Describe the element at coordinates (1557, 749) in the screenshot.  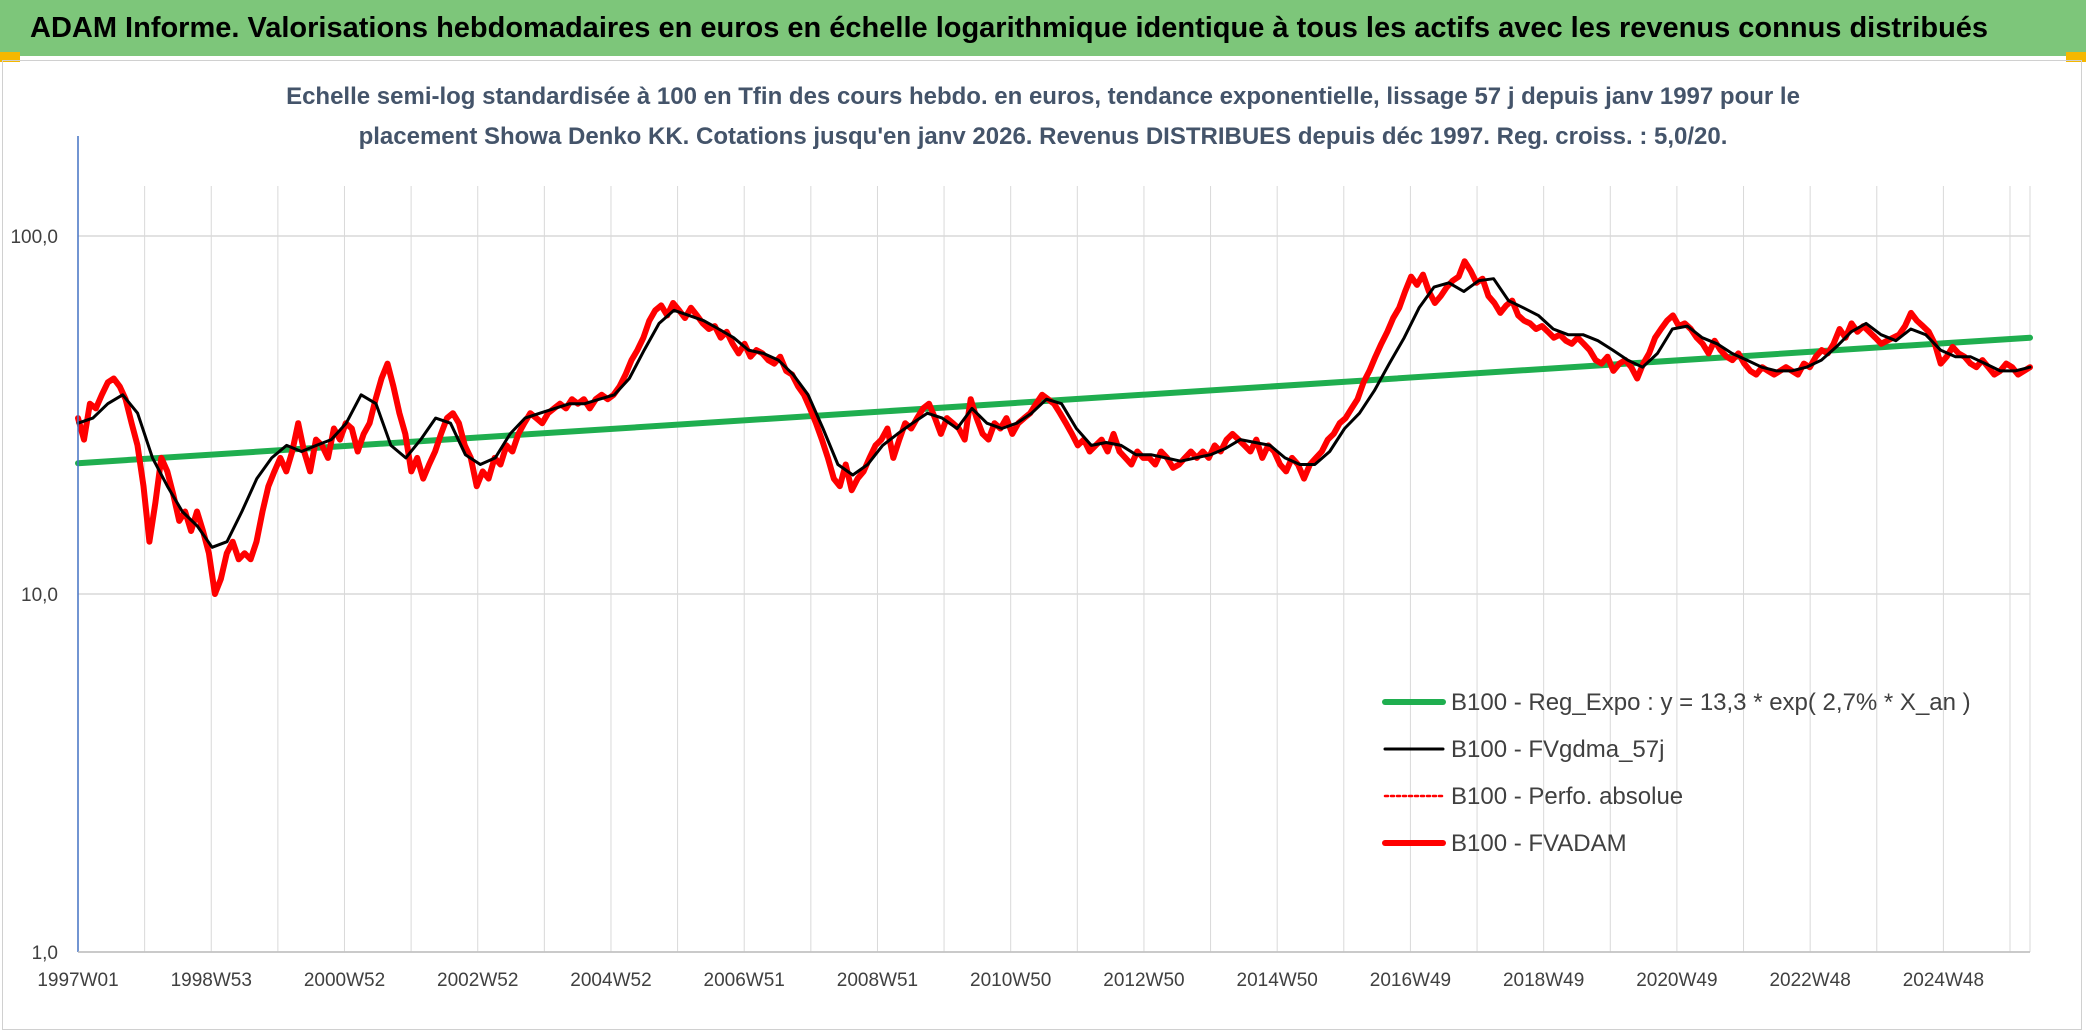
I see `legend-label: B100 - FVgdma_57j` at that location.